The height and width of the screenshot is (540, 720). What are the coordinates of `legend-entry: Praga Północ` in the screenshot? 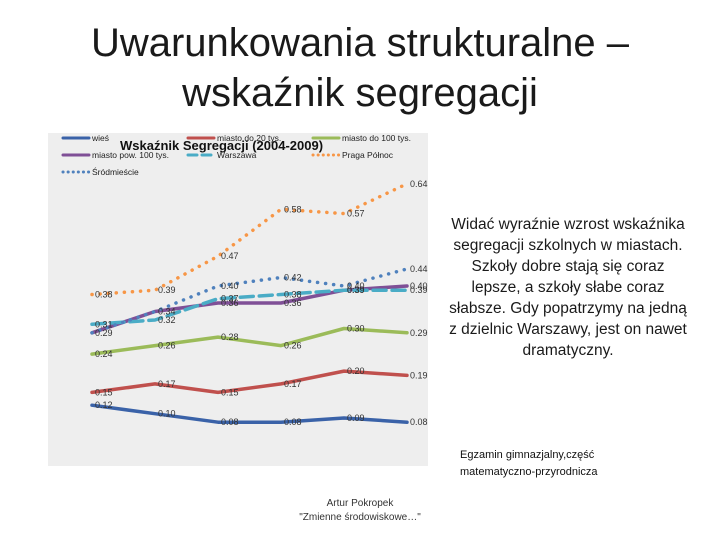 It's located at (352, 155).